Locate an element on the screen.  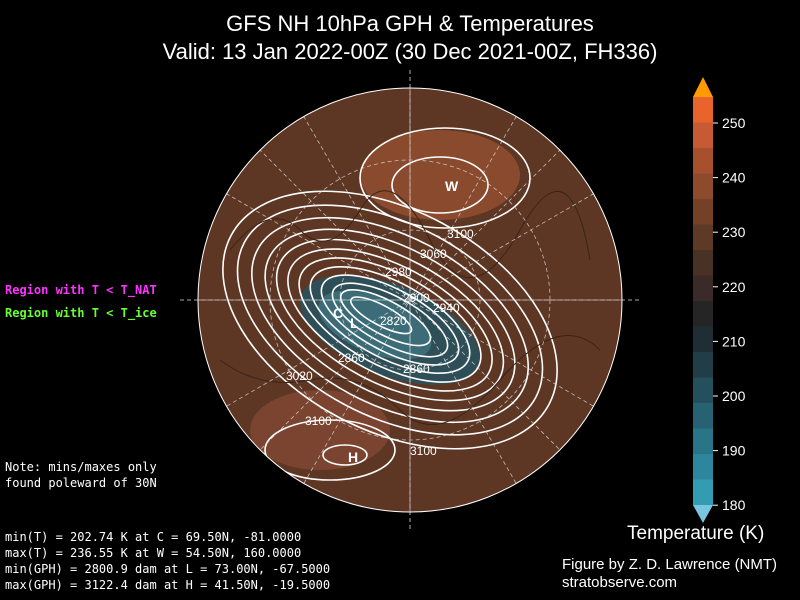
chart-title: GFS NH 10hPa GPH & Temperatures is located at coordinates (410, 23).